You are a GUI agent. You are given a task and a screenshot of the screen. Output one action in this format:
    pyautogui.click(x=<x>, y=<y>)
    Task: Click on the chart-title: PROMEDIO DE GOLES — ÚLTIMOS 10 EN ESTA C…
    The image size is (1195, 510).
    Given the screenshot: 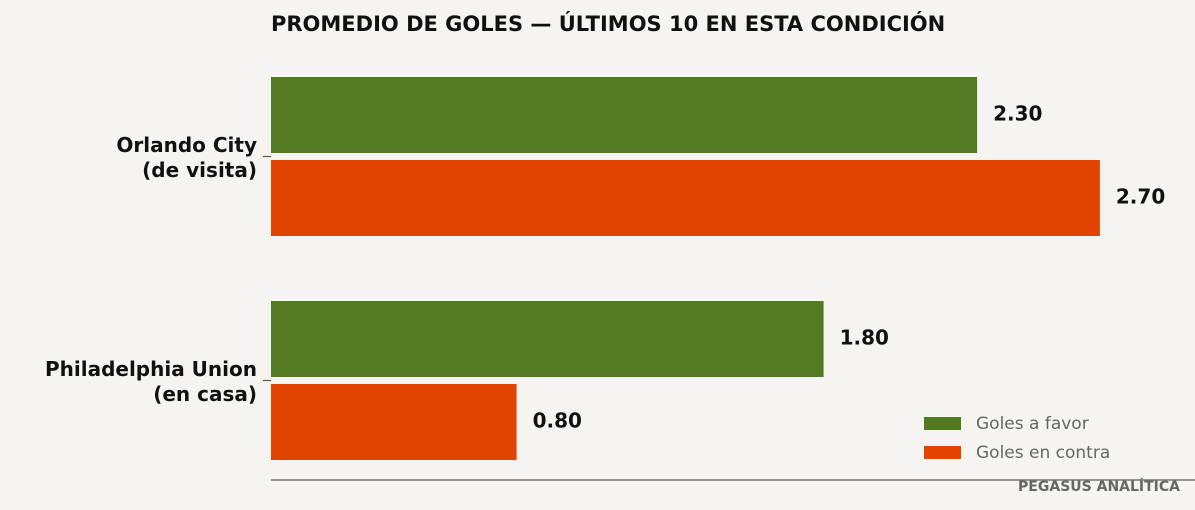 What is the action you would take?
    pyautogui.click(x=608, y=23)
    